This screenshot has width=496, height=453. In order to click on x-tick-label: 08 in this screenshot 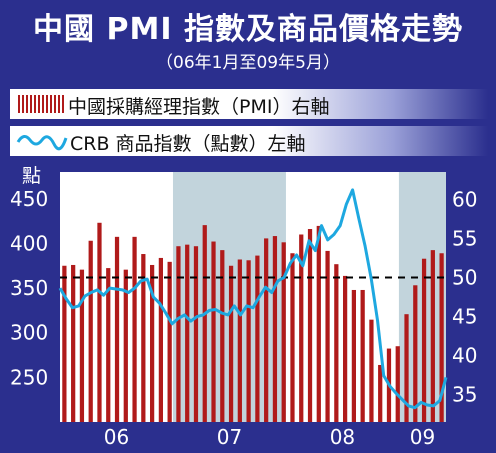, I will do `click(342, 437)`.